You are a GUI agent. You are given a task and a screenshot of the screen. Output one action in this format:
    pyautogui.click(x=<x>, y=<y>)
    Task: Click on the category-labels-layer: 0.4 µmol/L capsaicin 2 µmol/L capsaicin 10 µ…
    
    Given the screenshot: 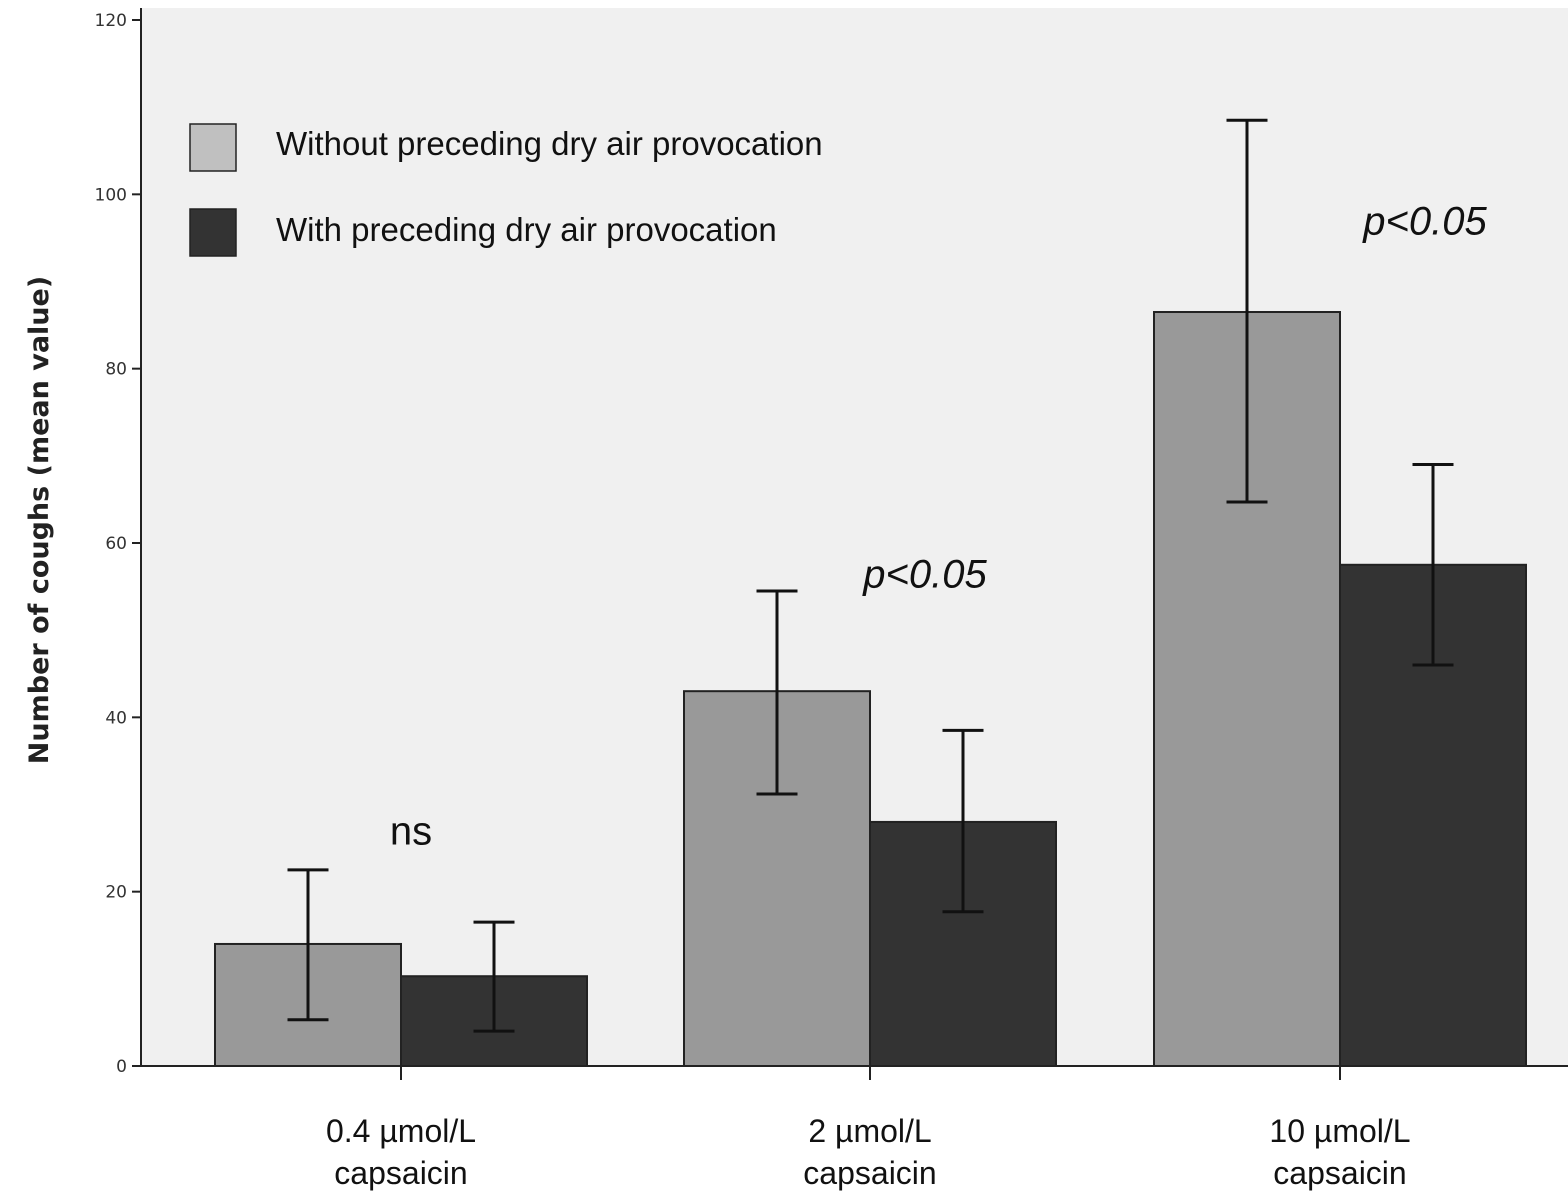 What is the action you would take?
    pyautogui.click(x=868, y=1152)
    